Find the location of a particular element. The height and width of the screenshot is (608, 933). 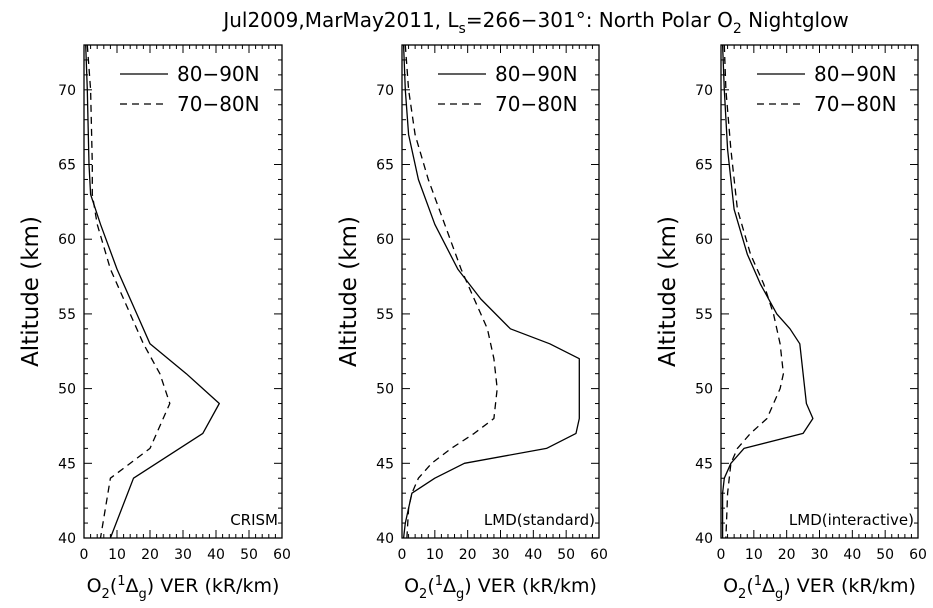

panel-label: LMD(standard) is located at coordinates (539, 520).